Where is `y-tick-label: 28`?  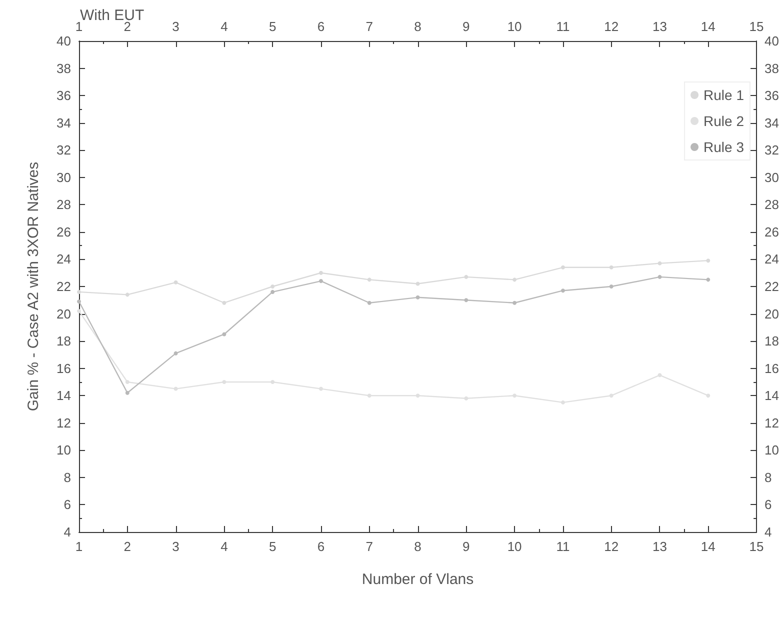 y-tick-label: 28 is located at coordinates (63, 204).